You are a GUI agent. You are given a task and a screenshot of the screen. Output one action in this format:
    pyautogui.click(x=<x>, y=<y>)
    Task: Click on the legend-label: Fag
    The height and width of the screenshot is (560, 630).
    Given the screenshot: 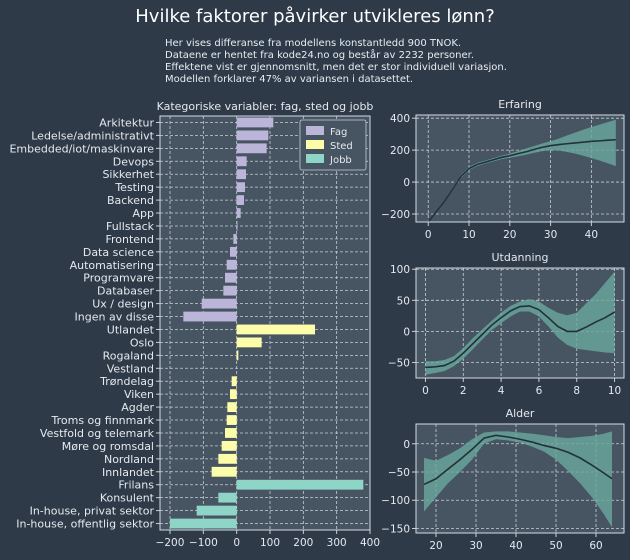 What is the action you would take?
    pyautogui.click(x=338, y=132)
    